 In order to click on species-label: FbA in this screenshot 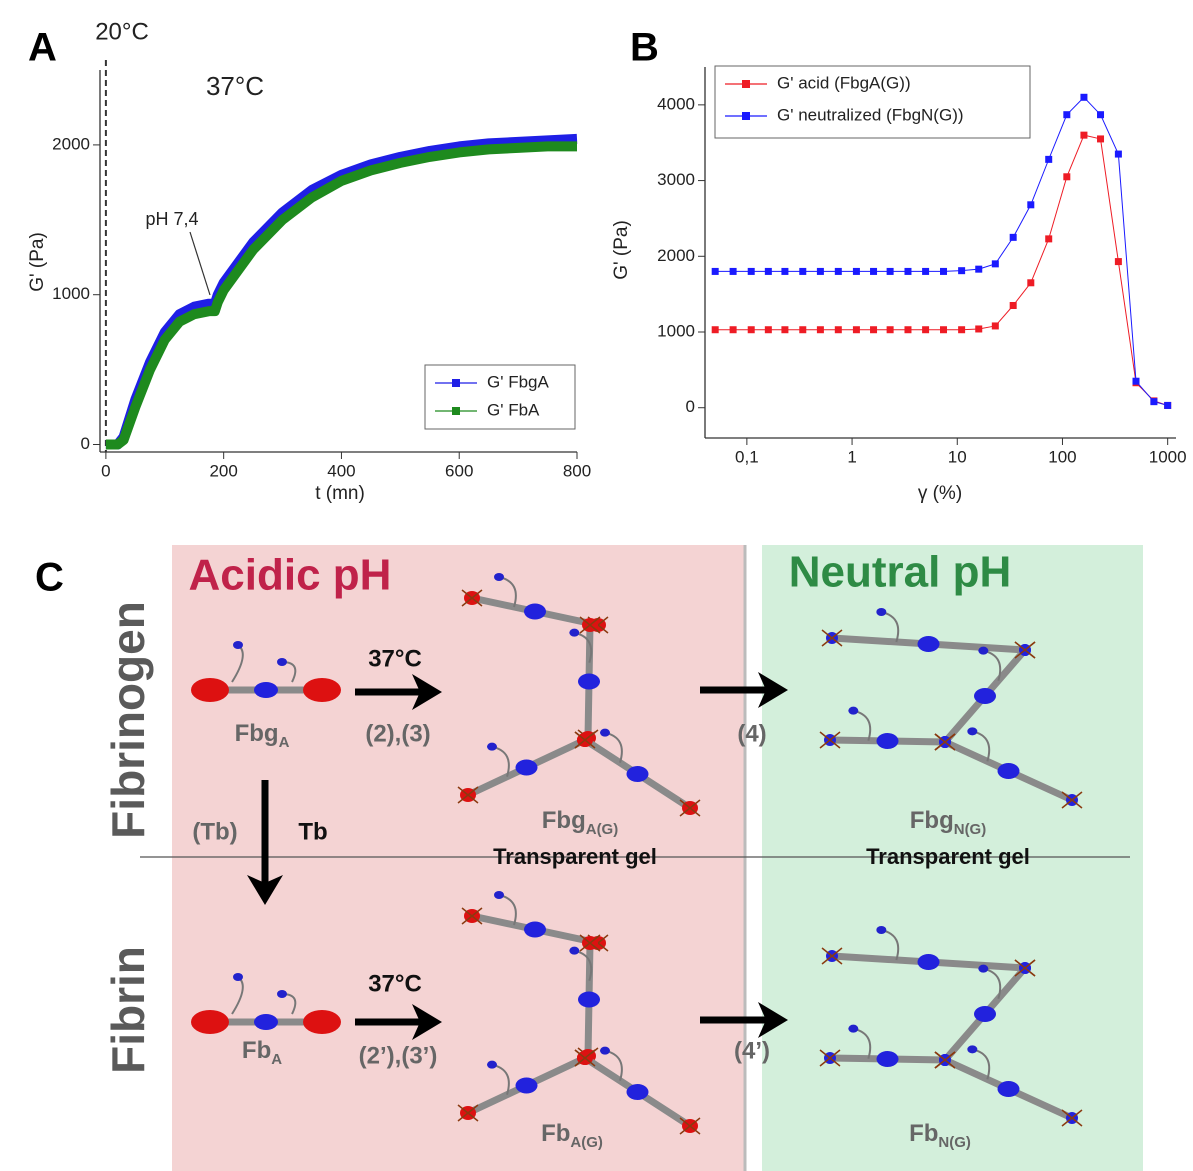, I will do `click(262, 1052)`.